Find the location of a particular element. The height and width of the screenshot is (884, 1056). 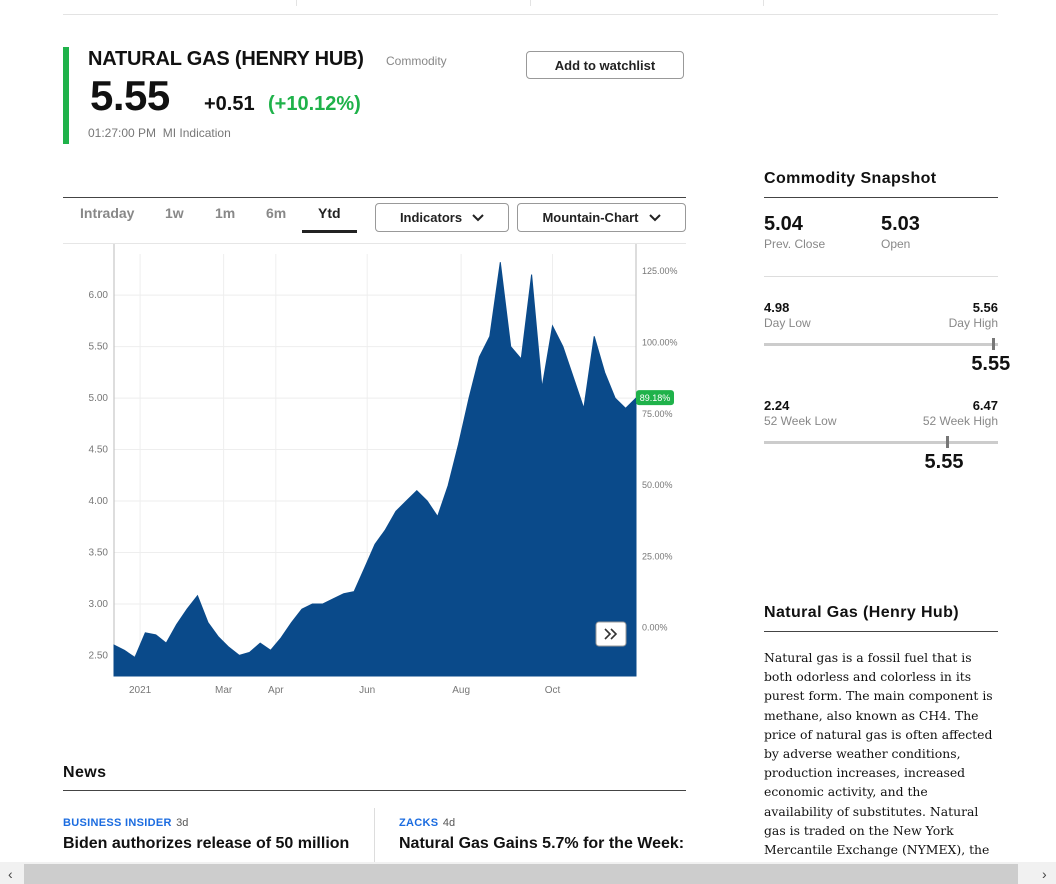

quote-source: MI Indication is located at coordinates (196, 133).